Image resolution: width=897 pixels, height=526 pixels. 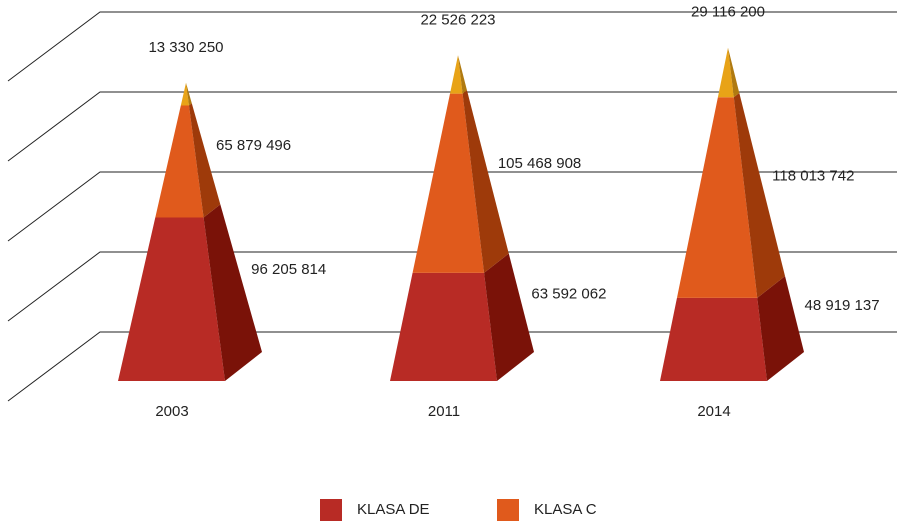 What do you see at coordinates (171, 411) in the screenshot?
I see `x-tick-label: 2003` at bounding box center [171, 411].